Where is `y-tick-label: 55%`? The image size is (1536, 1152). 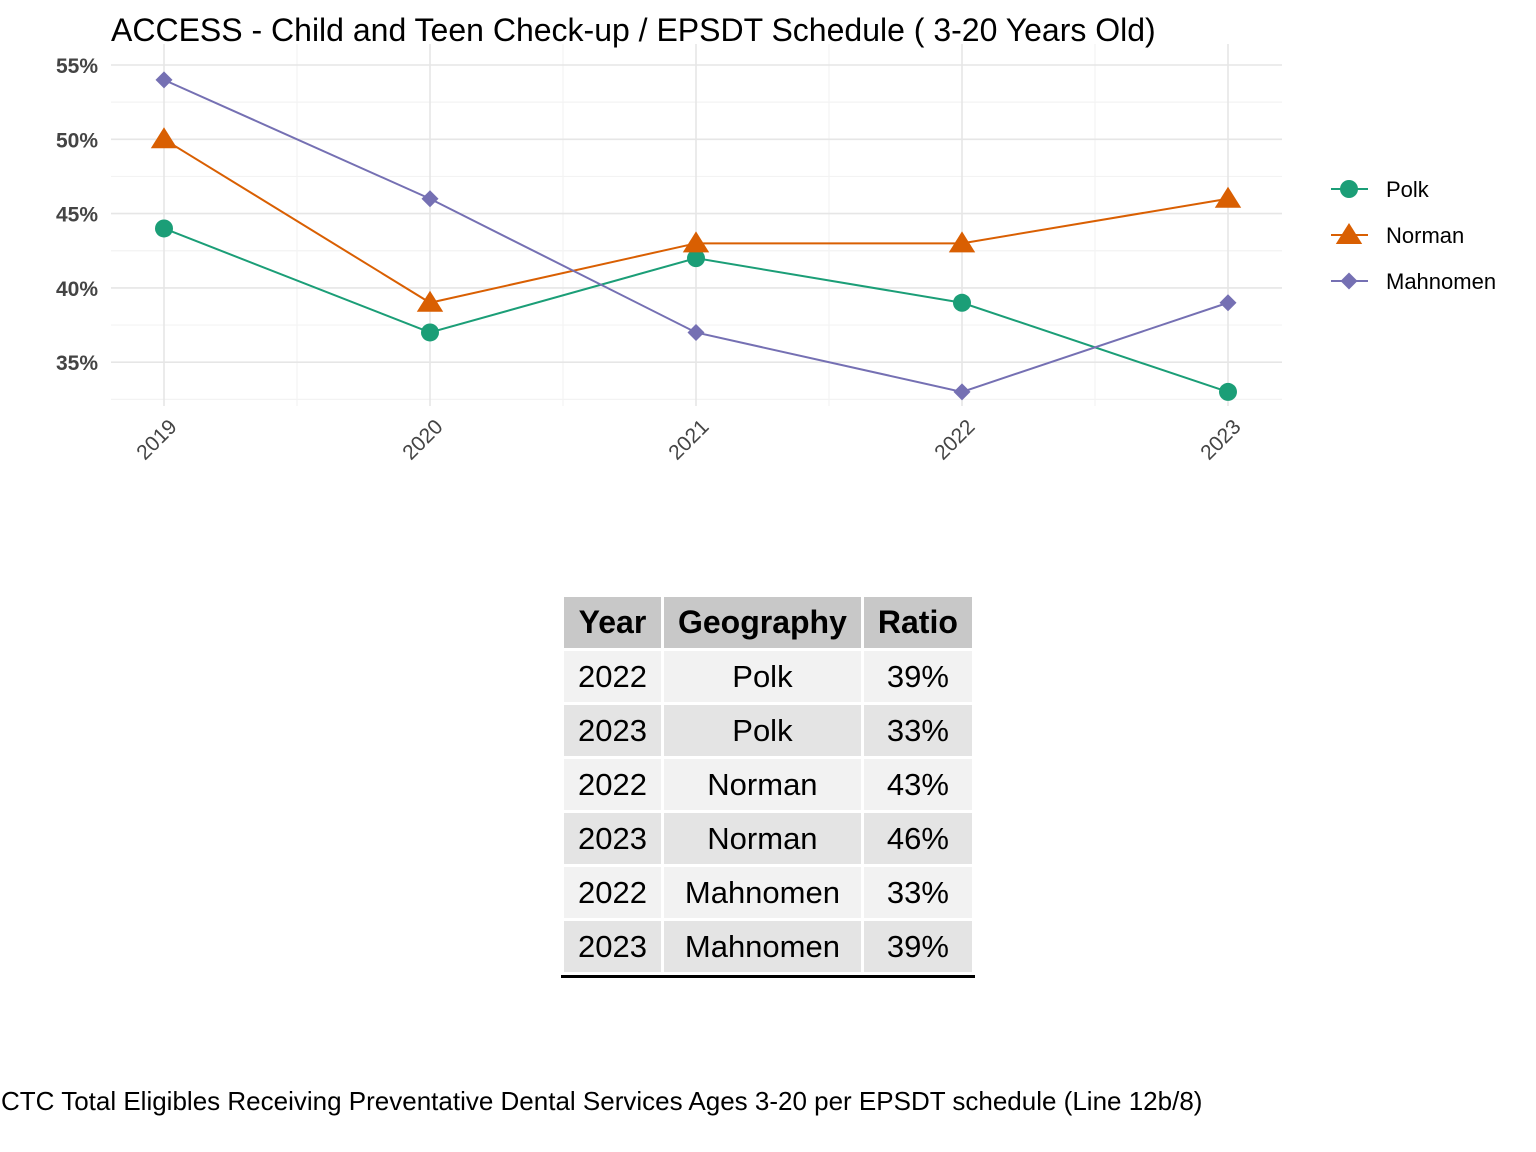
y-tick-label: 55% is located at coordinates (77, 66).